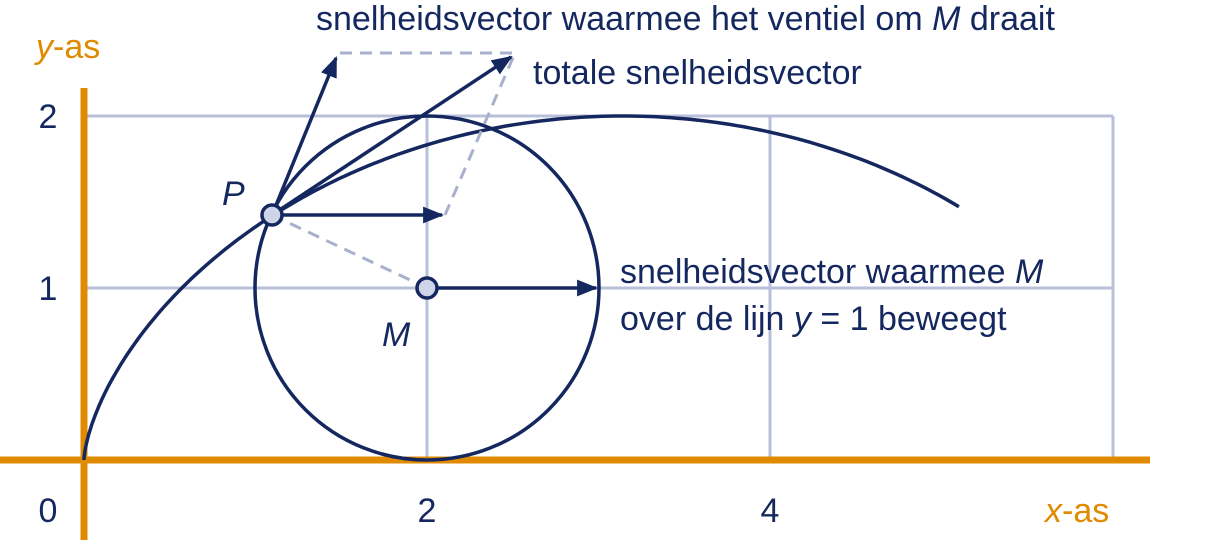 The width and height of the screenshot is (1222, 542). Describe the element at coordinates (48, 289) in the screenshot. I see `y-tick: 1` at that location.